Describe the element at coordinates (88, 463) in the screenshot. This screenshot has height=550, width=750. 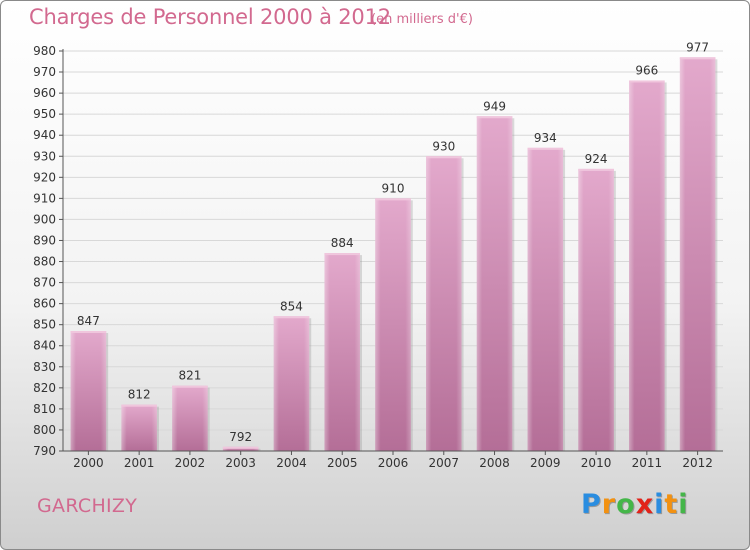
I see `x-tick-label: 2000` at that location.